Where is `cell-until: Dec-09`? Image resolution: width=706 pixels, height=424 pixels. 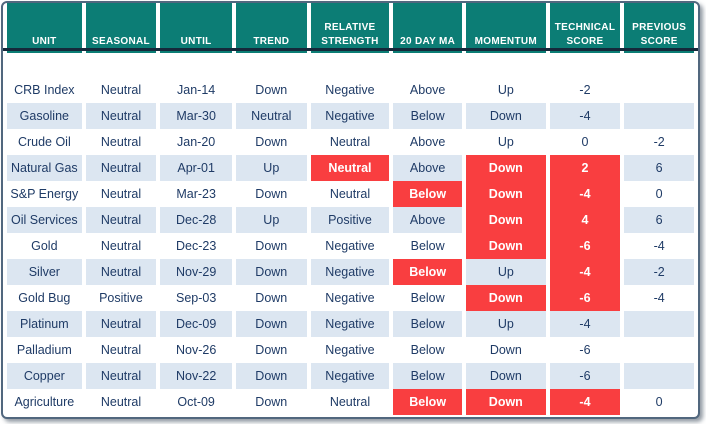
cell-until: Dec-09 is located at coordinates (196, 324).